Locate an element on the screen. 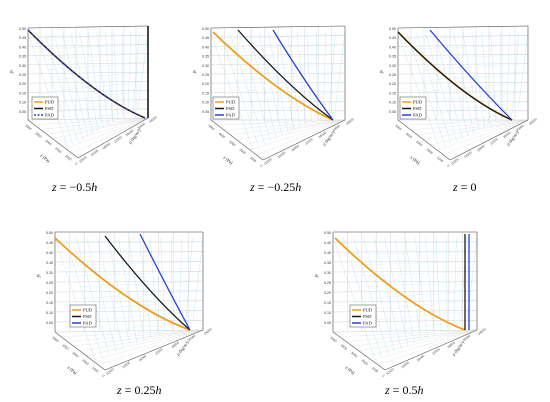 The height and width of the screenshot is (402, 550). caption-value: = −0.25 is located at coordinates (275, 187).